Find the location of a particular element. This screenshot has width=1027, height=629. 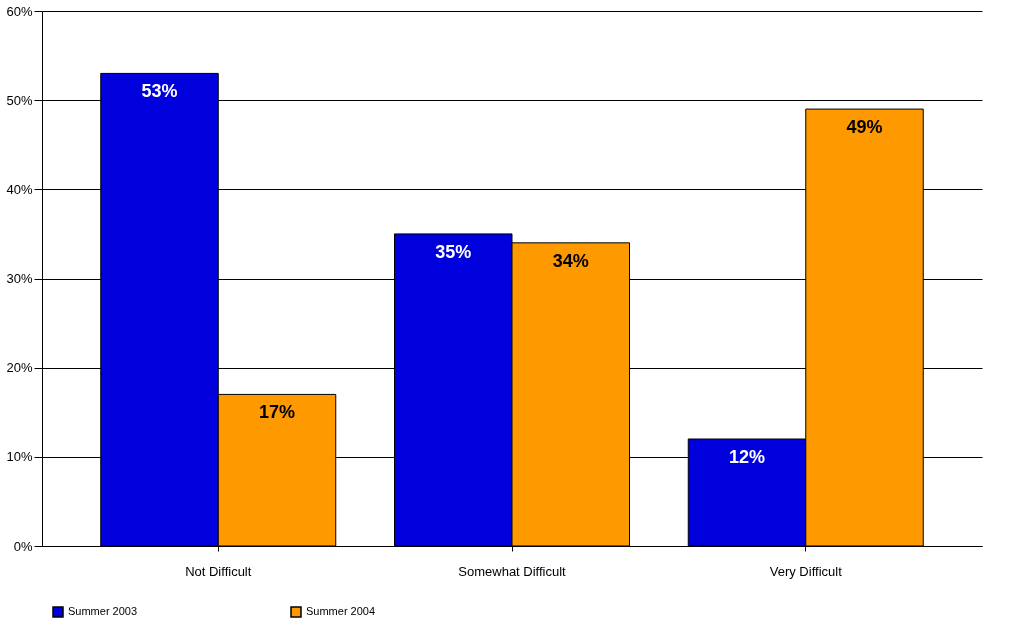

data-label: 17% is located at coordinates (277, 412).